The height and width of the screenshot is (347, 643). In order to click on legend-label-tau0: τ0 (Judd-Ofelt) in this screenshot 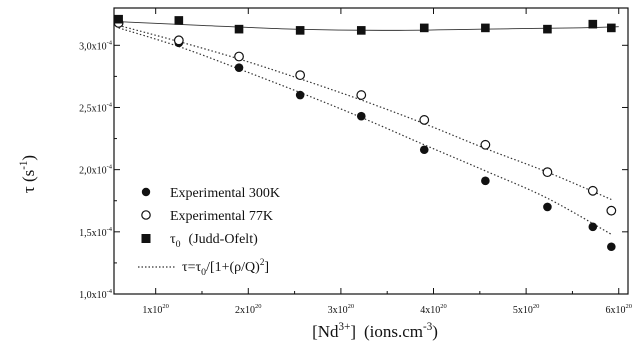, I will do `click(214, 241)`.